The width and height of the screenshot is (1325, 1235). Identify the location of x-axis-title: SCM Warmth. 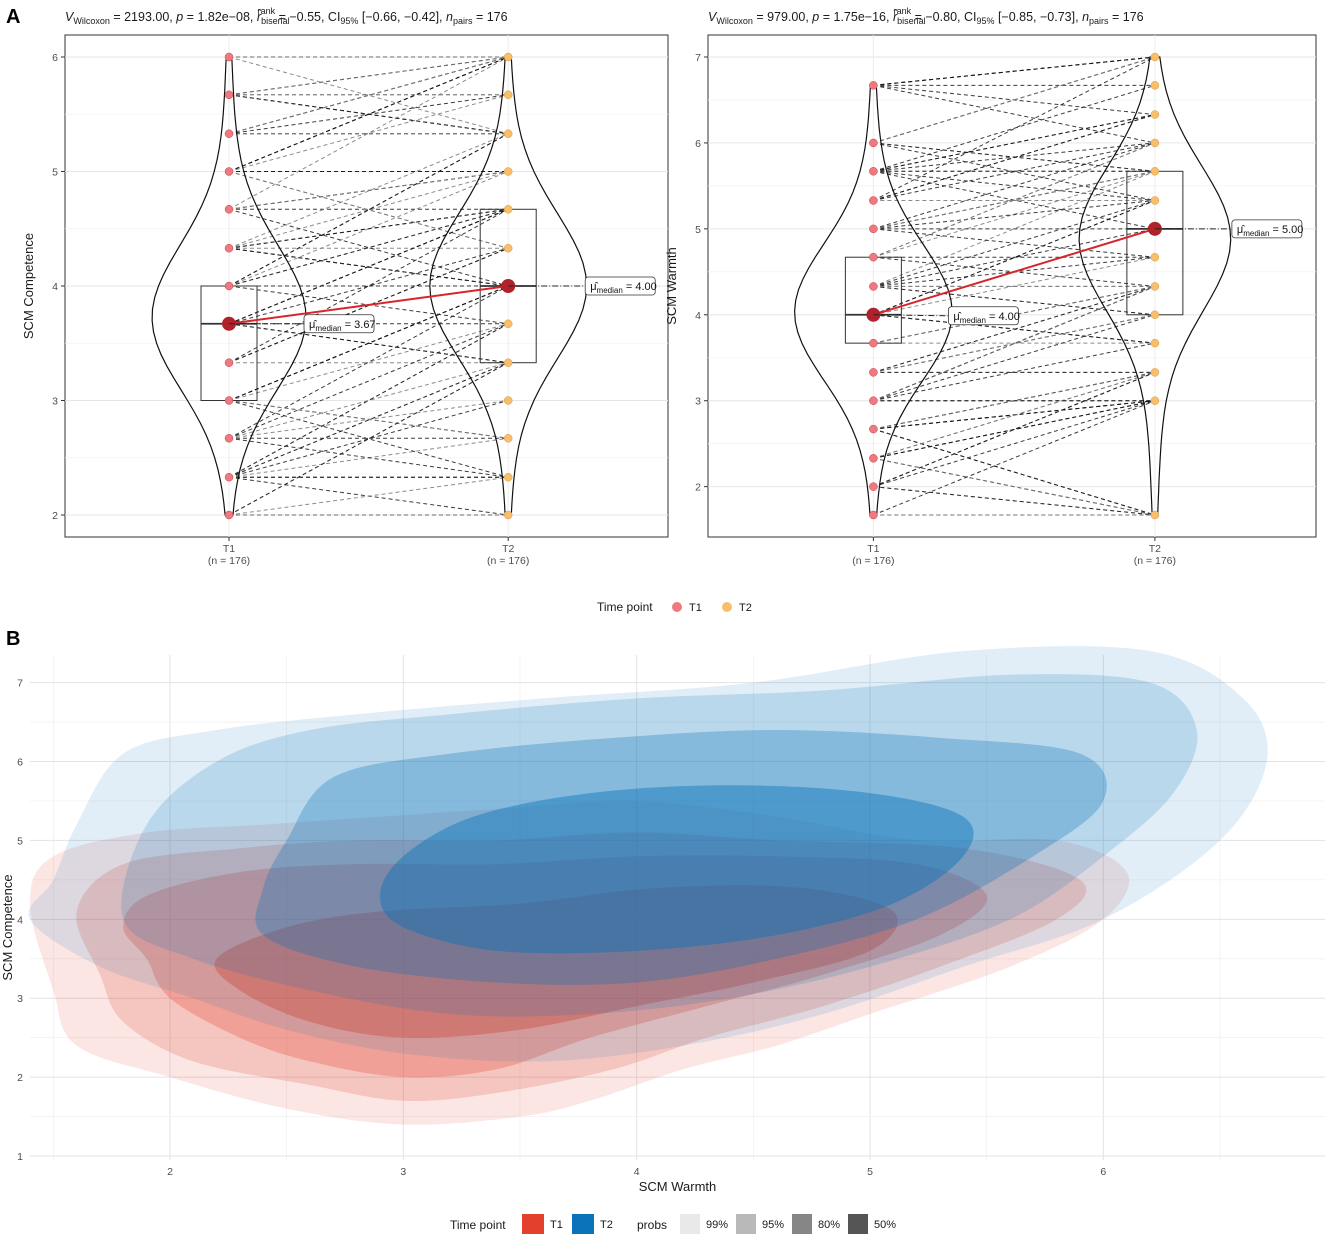
(678, 1186).